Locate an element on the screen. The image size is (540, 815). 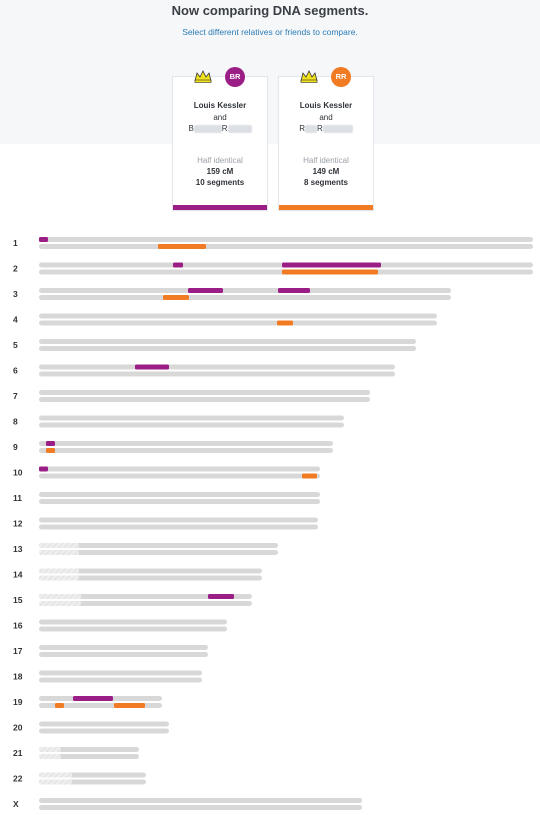
avatar-br: BR is located at coordinates (235, 77).